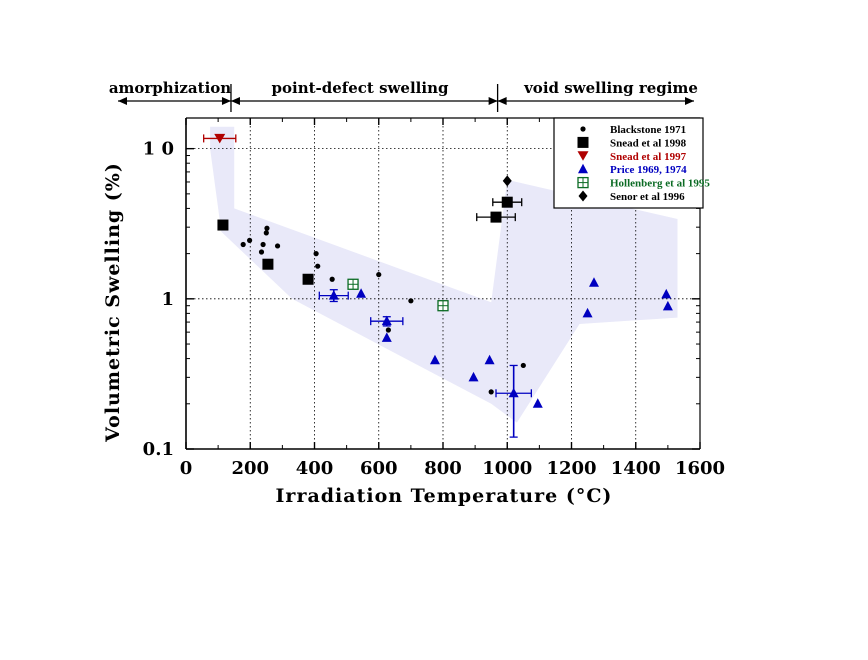  I want to click on x-tick-label: 1600, so click(700, 468).